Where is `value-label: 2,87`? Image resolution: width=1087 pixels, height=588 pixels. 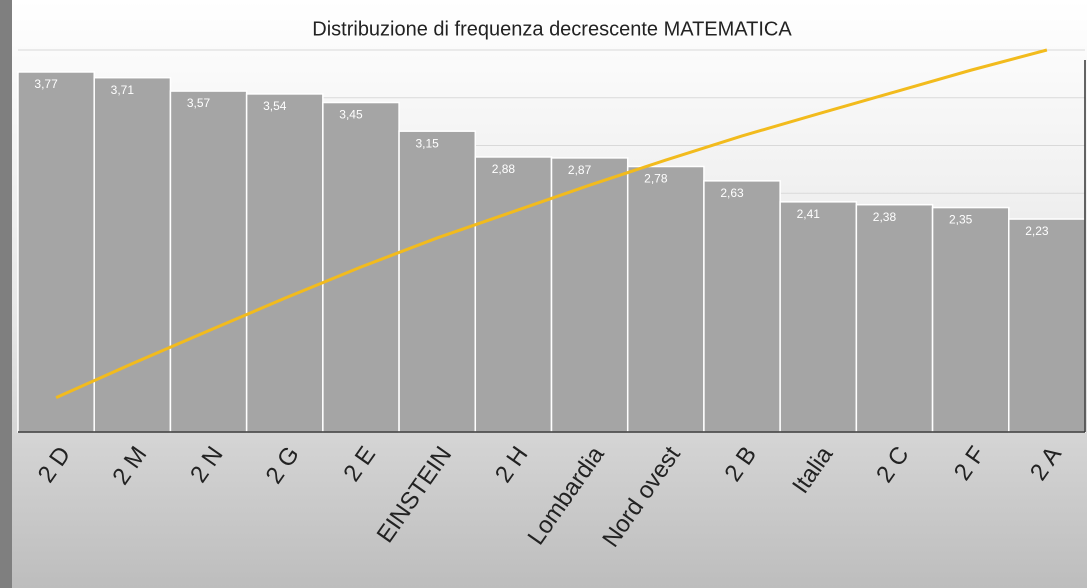 value-label: 2,87 is located at coordinates (580, 170).